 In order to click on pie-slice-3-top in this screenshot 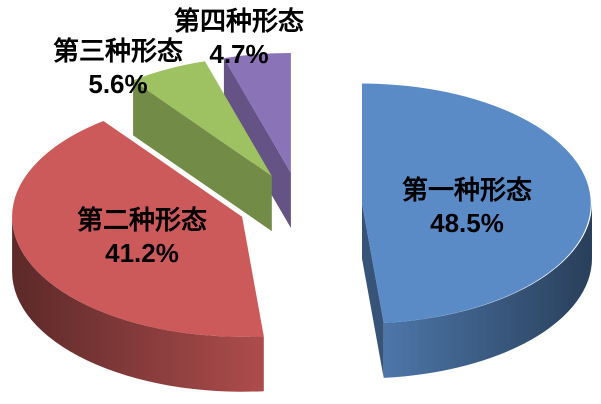, I will do `click(202, 119)`.